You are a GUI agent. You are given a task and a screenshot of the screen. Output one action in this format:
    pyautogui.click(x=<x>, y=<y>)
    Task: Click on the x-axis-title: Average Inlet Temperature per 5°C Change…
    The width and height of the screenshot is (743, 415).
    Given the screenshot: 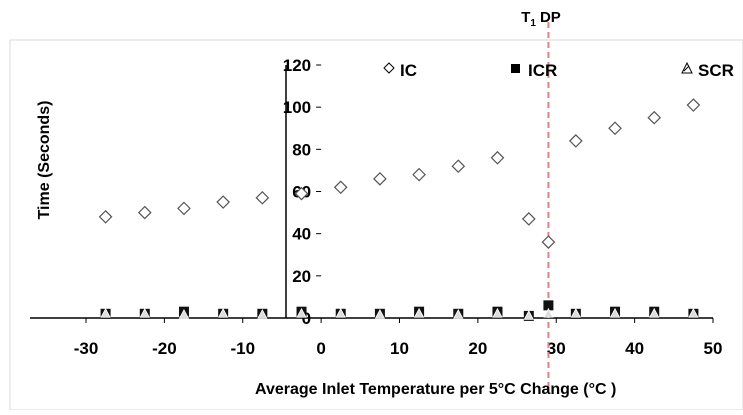 What is the action you would take?
    pyautogui.click(x=435, y=389)
    